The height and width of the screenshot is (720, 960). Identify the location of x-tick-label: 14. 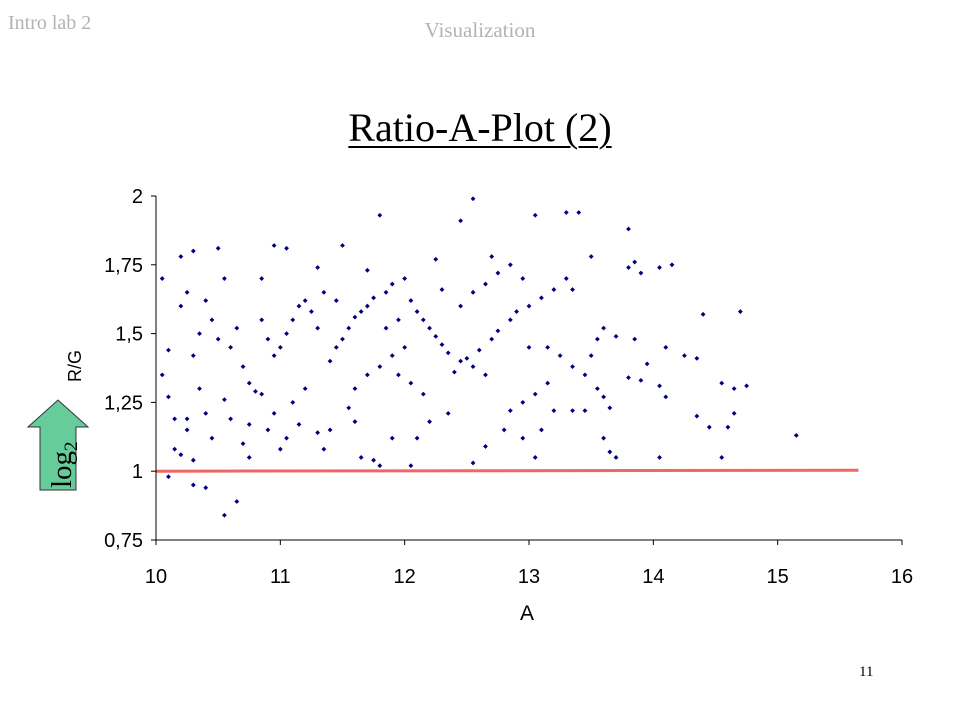
(653, 577).